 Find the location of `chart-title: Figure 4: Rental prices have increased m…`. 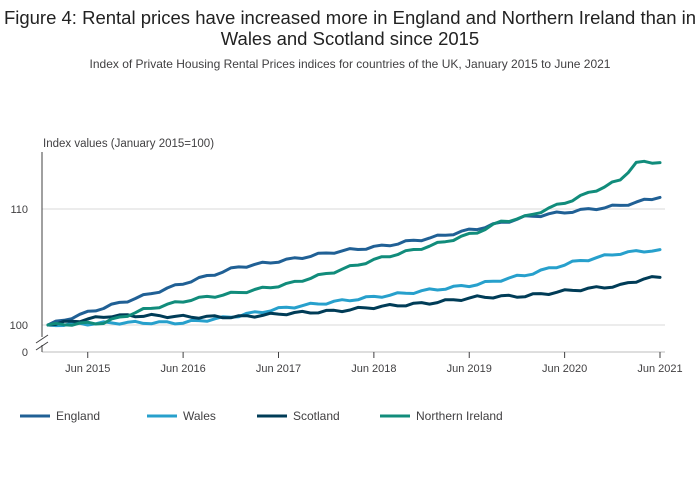

chart-title: Figure 4: Rental prices have increased m… is located at coordinates (350, 28).